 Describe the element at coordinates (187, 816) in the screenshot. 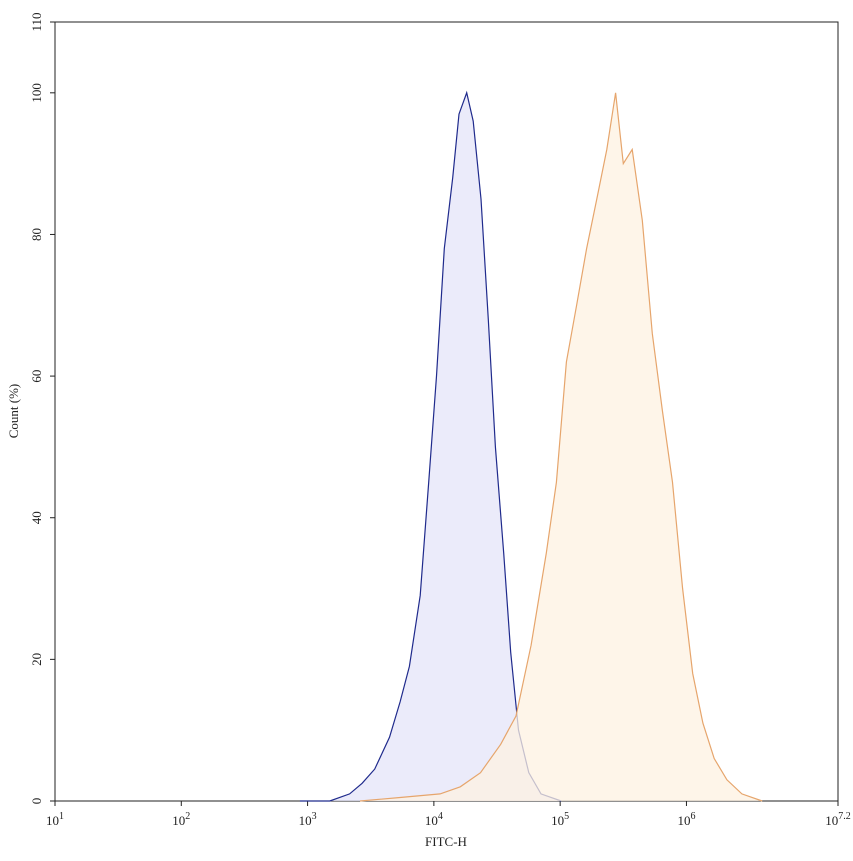

I see `tick-exponent: 2` at that location.